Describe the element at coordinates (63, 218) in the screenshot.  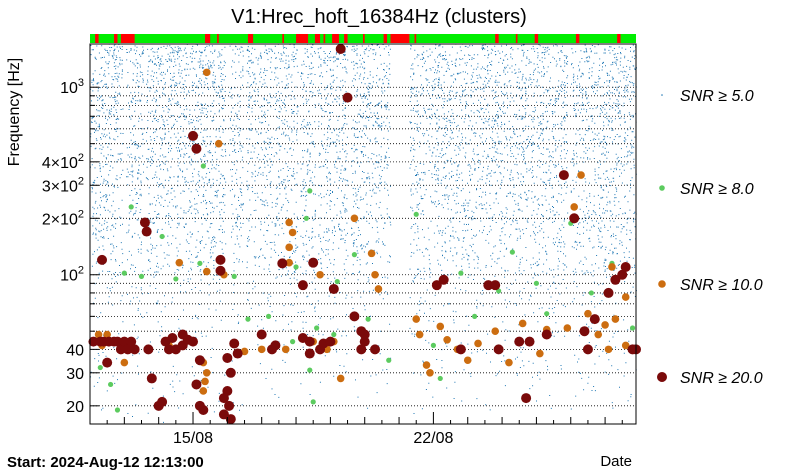
I see `y-tick-label: 2×10²` at that location.